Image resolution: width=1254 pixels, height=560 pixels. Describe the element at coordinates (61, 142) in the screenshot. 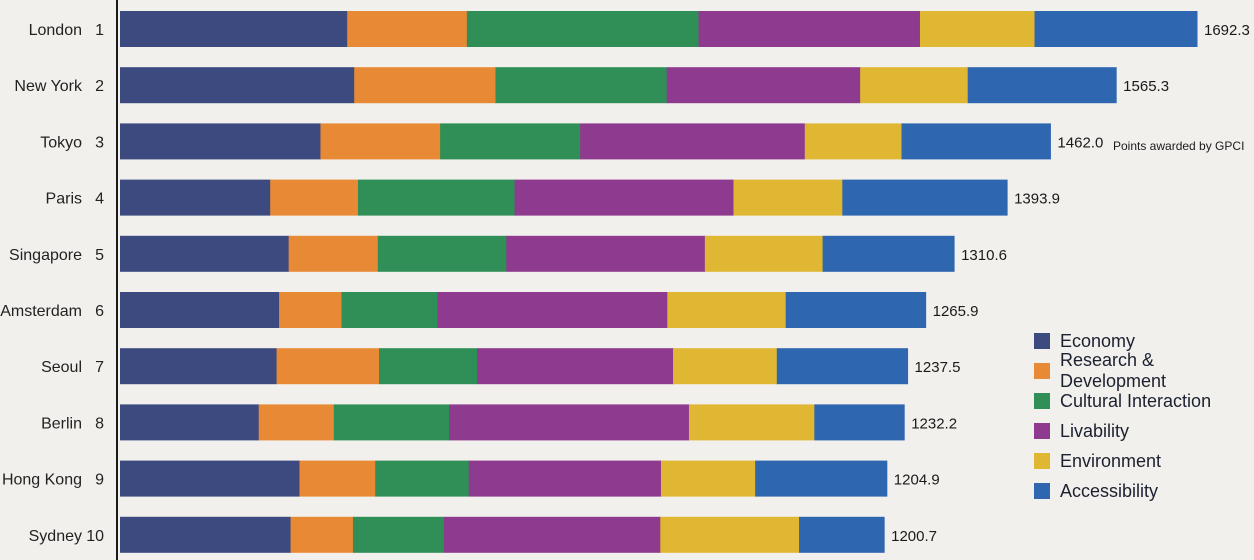

I see `city-label: Tokyo` at that location.